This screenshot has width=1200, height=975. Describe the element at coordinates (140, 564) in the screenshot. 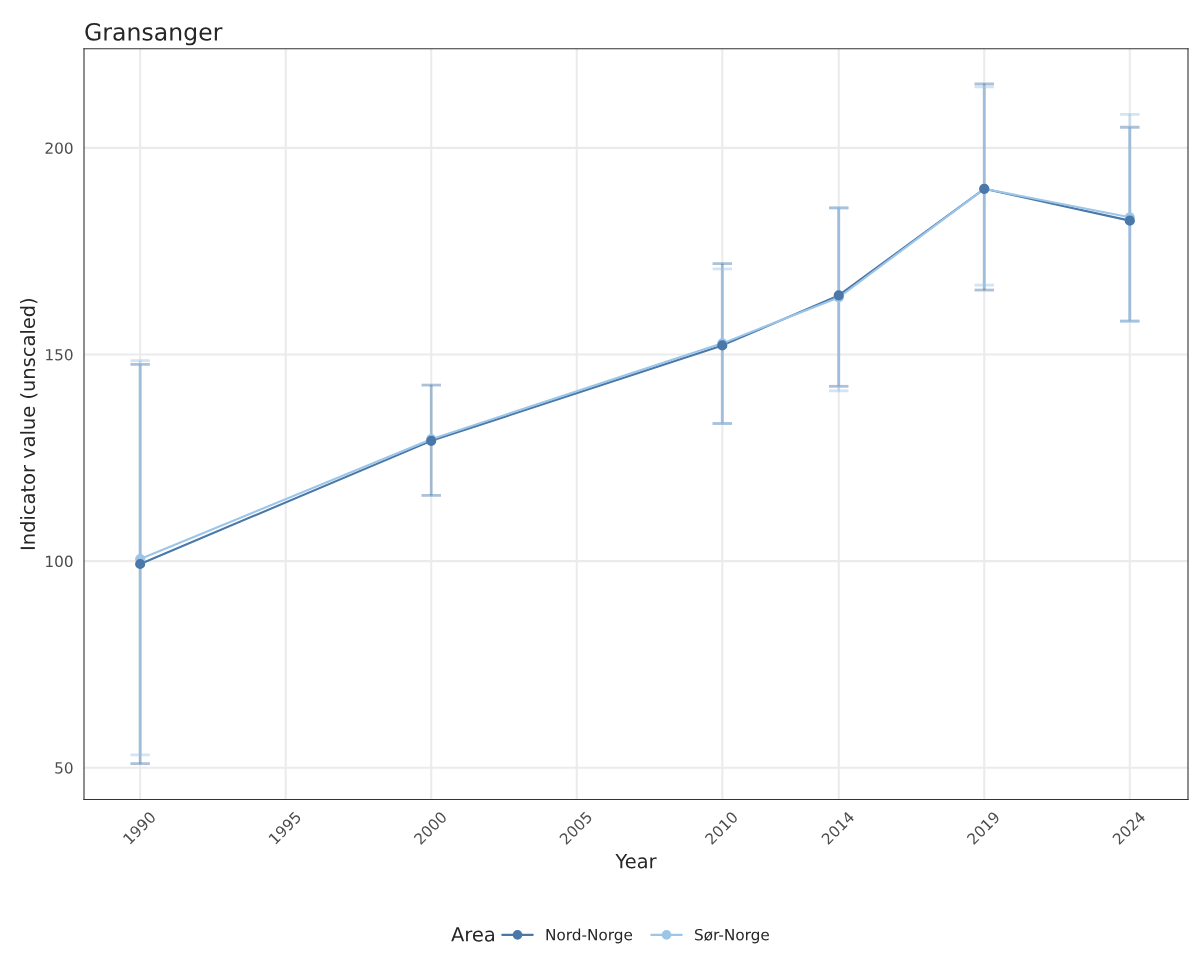

I see `point` at that location.